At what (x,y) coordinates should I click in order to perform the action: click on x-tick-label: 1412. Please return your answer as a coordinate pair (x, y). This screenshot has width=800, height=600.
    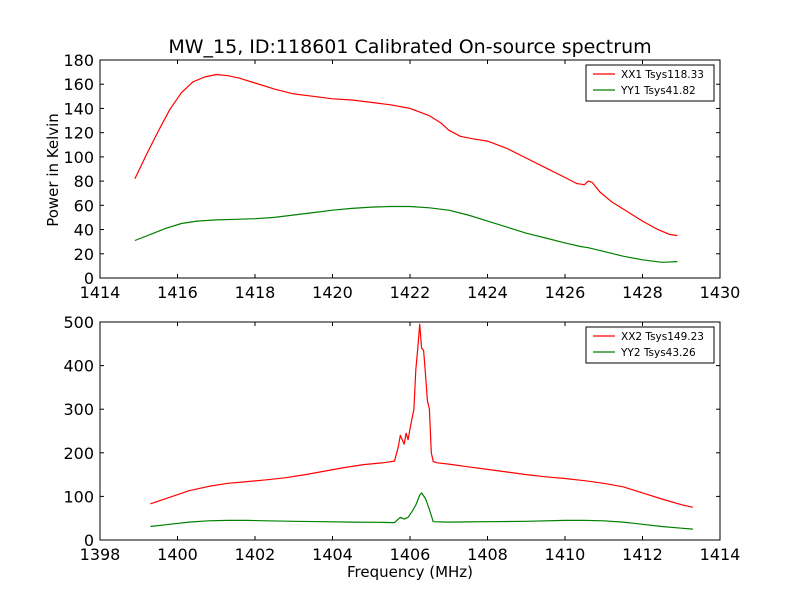
    Looking at the image, I should click on (642, 554).